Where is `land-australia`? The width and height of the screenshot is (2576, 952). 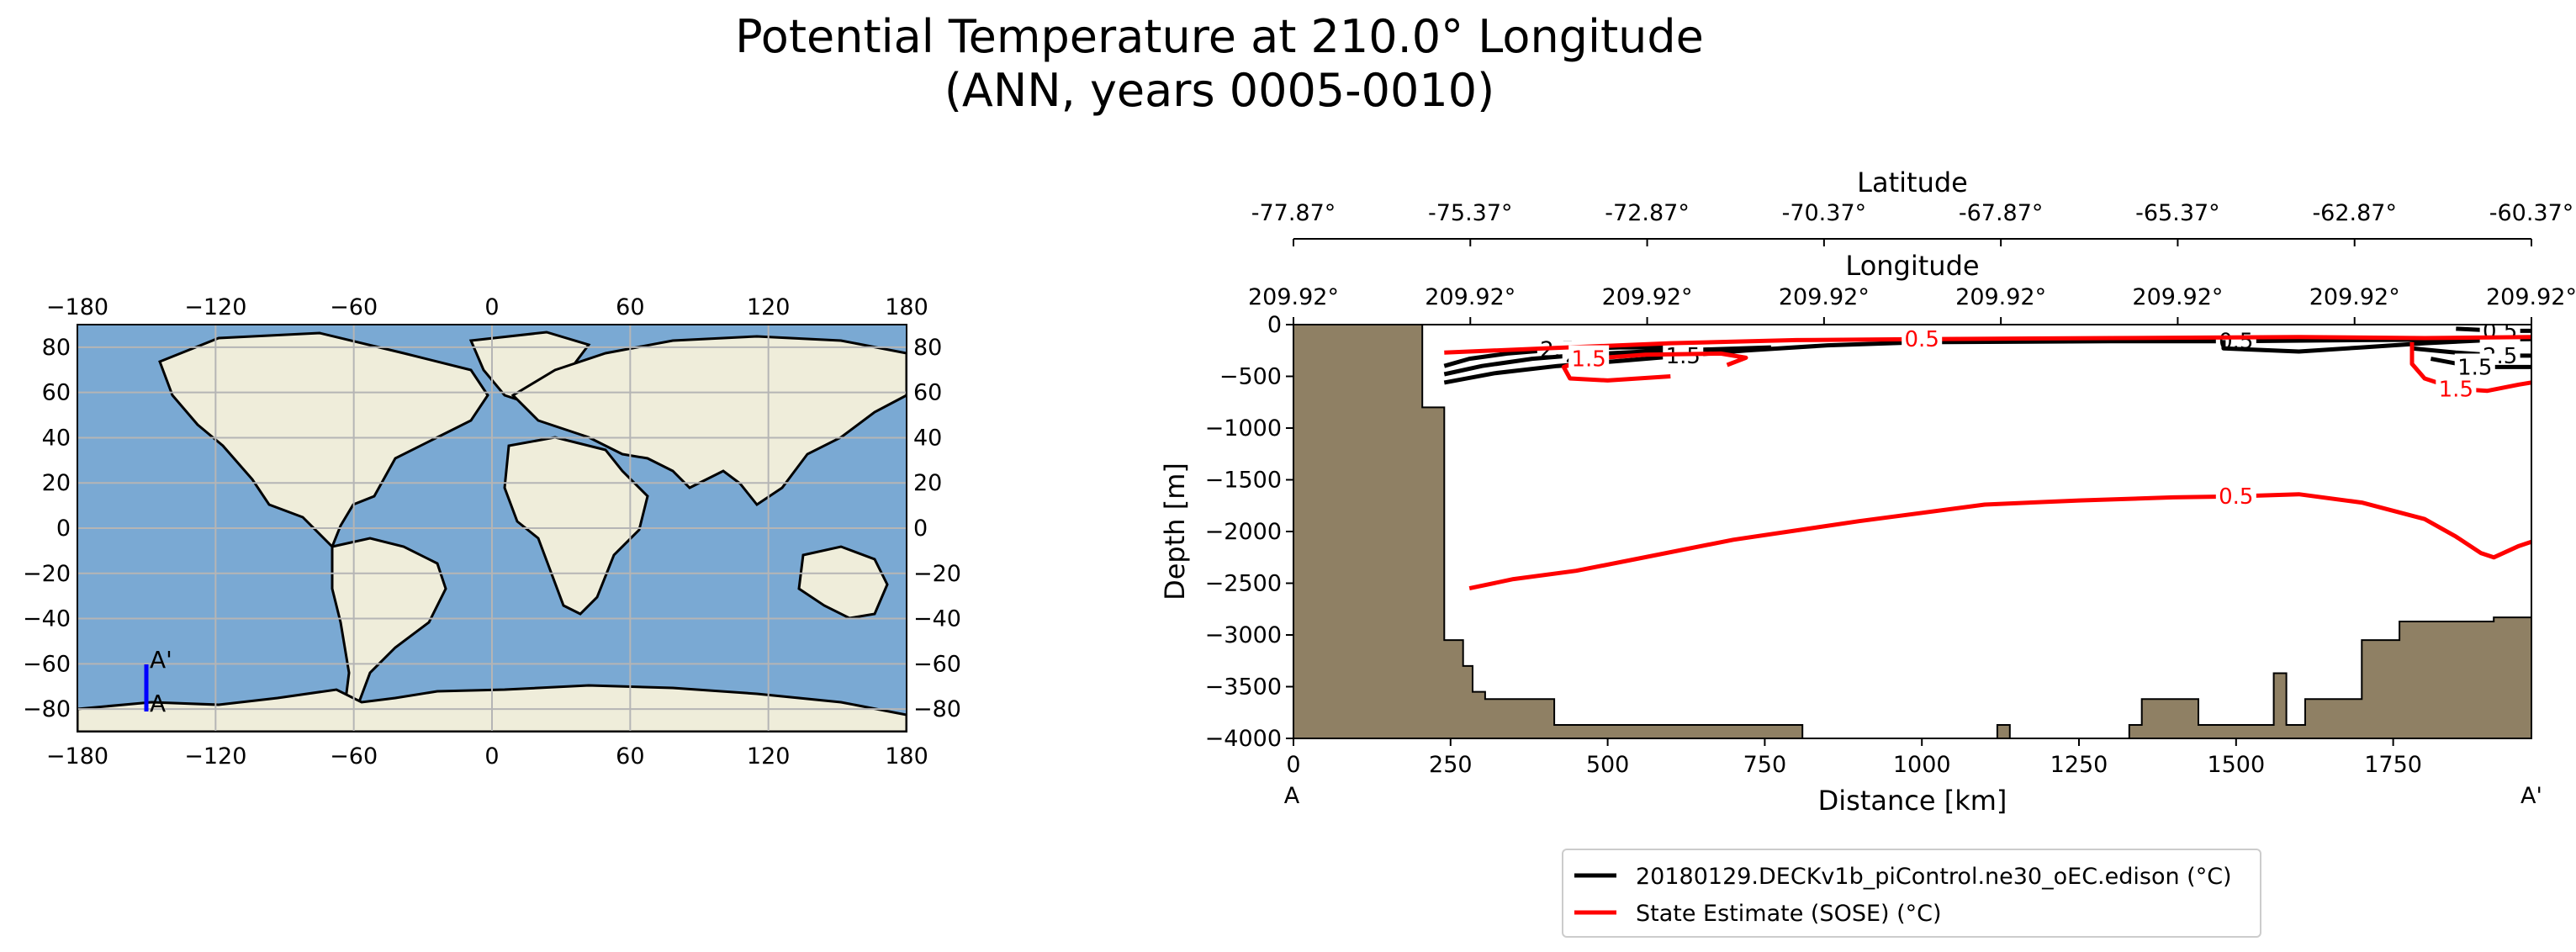 land-australia is located at coordinates (843, 582).